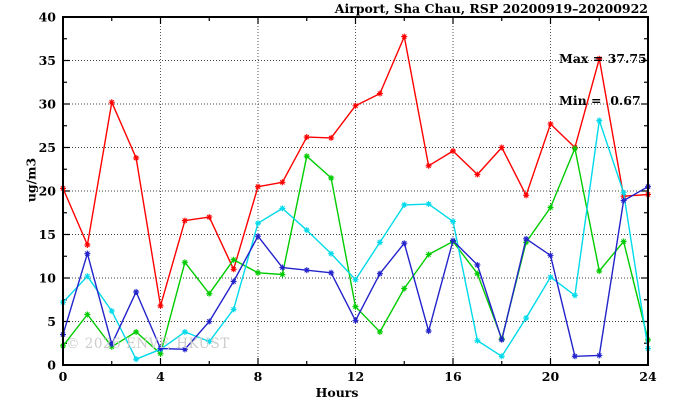 The width and height of the screenshot is (674, 409). What do you see at coordinates (47, 234) in the screenshot?
I see `y-tick-label: 15` at bounding box center [47, 234].